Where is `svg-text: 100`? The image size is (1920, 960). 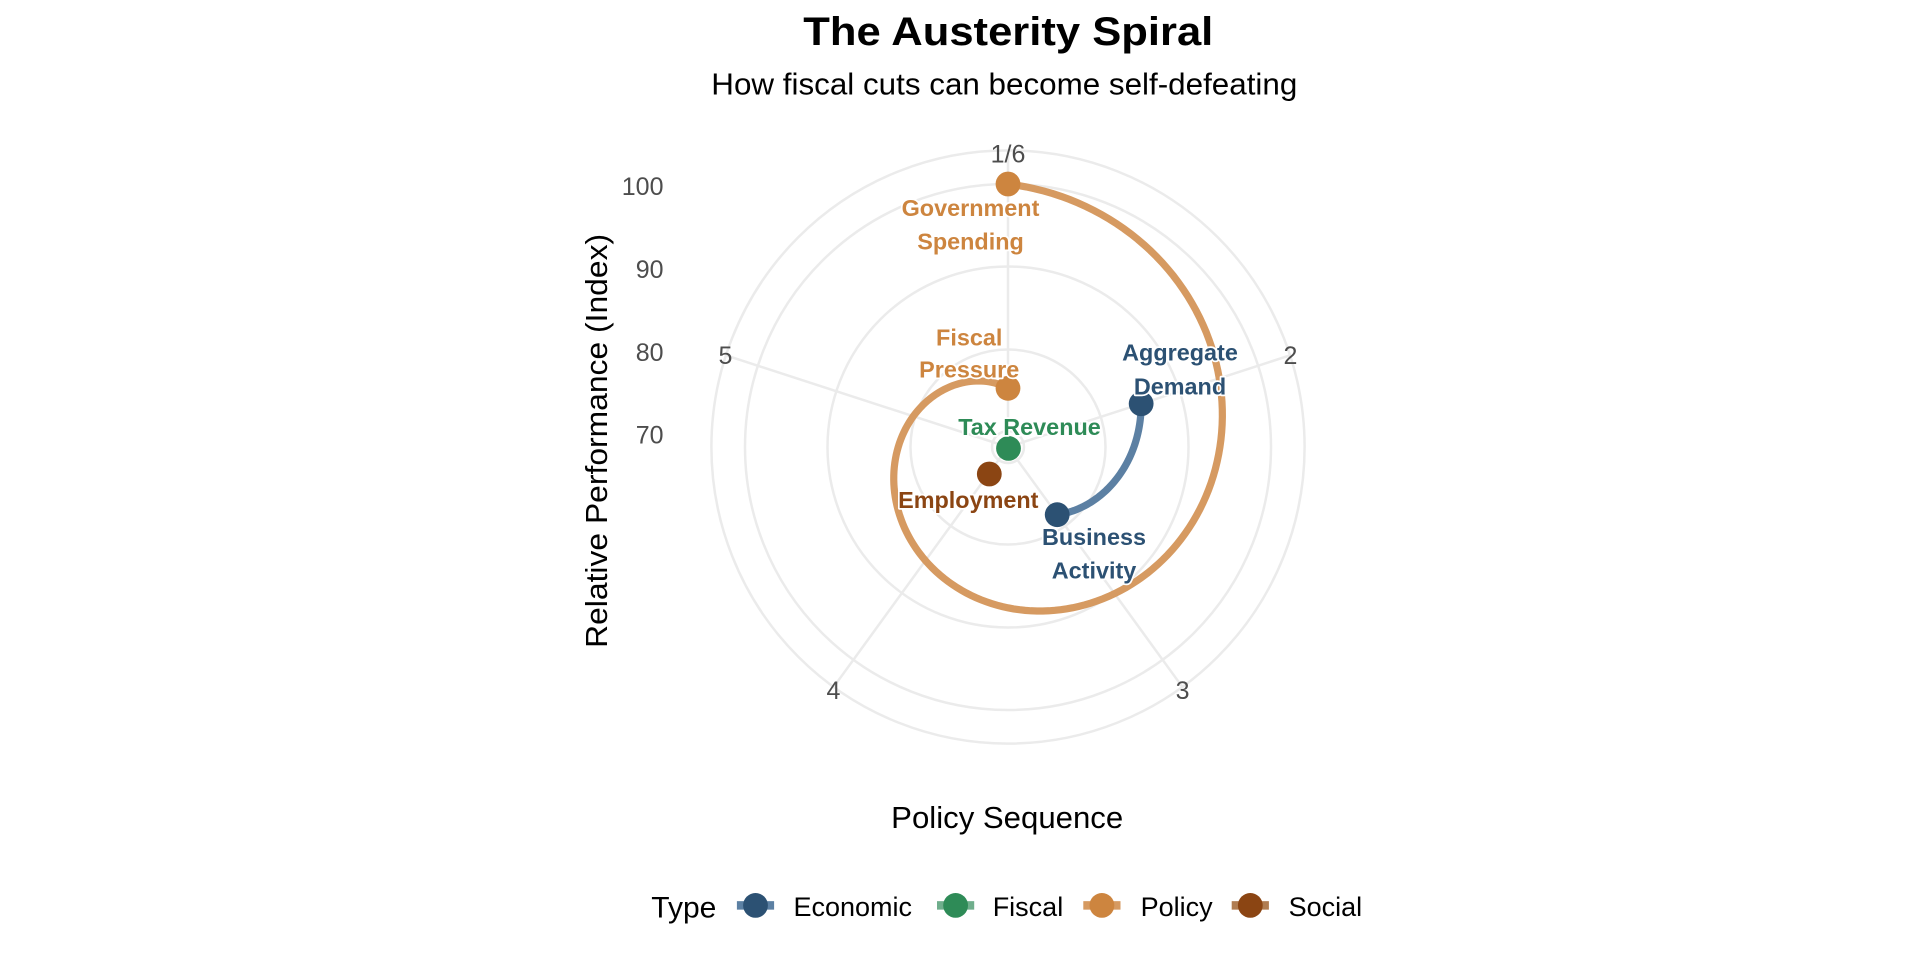 svg-text: 100 is located at coordinates (643, 187).